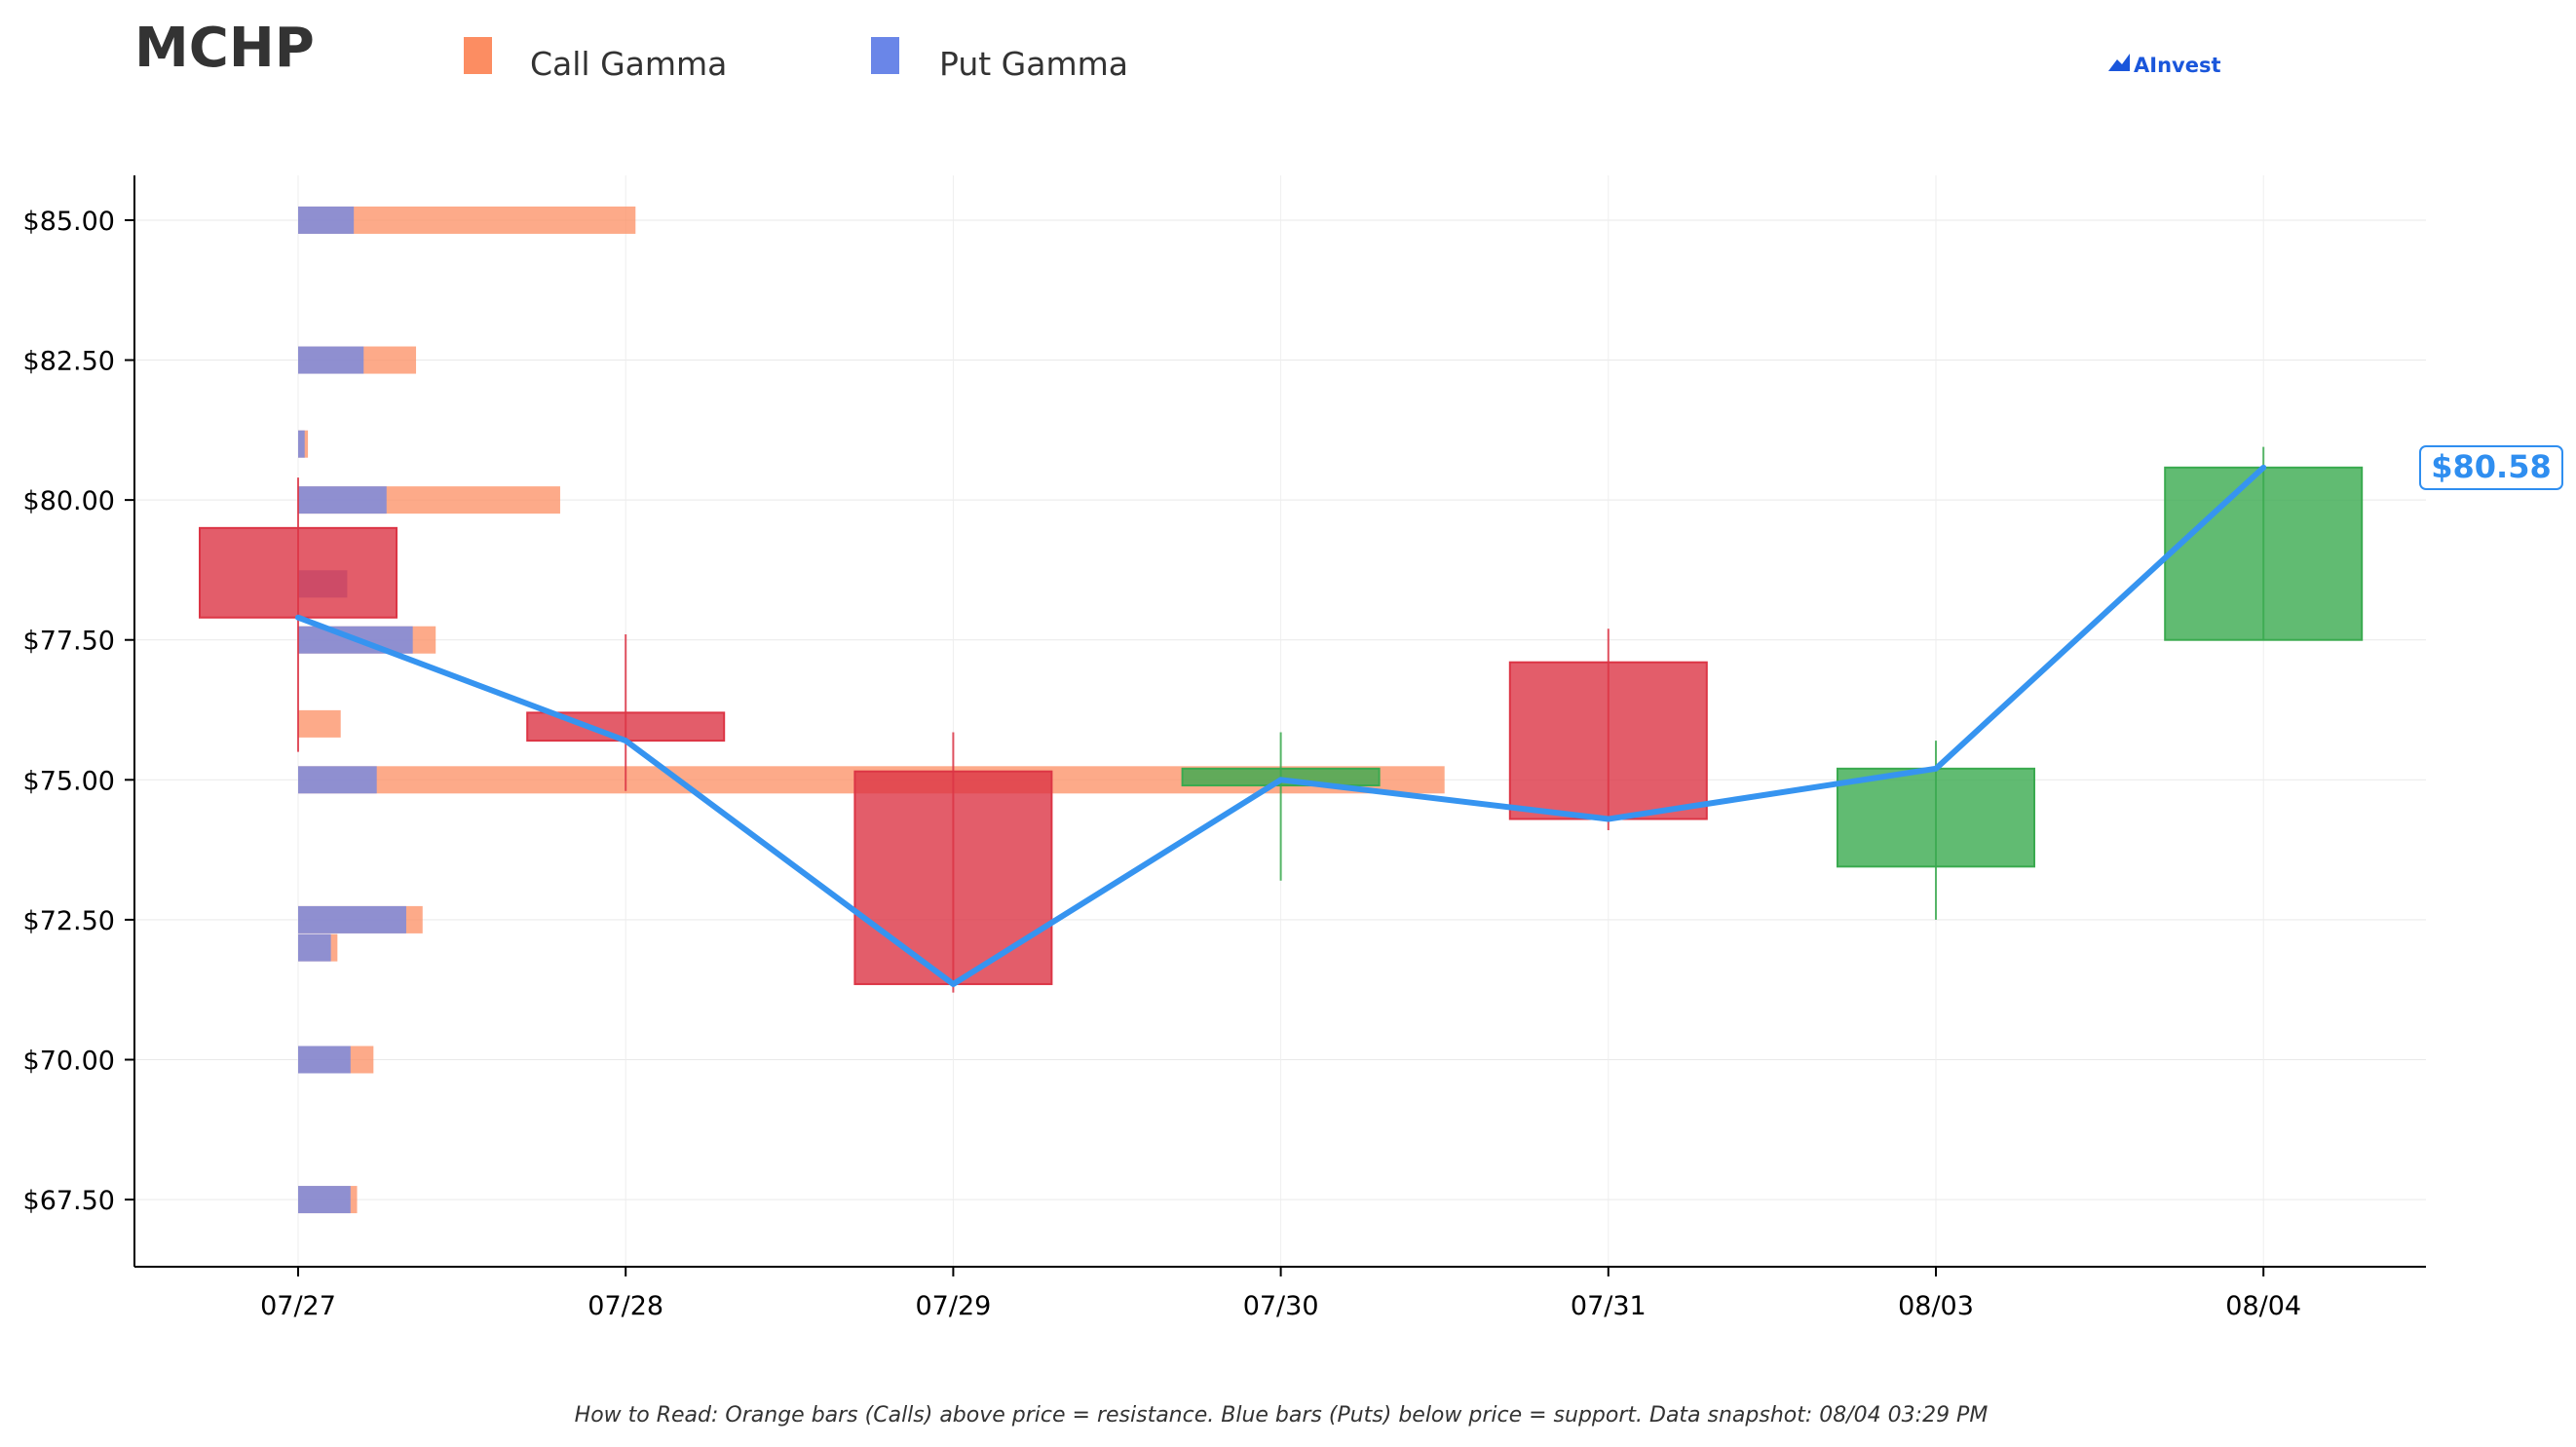  I want to click on y-tick-label: $80.00, so click(69, 501).